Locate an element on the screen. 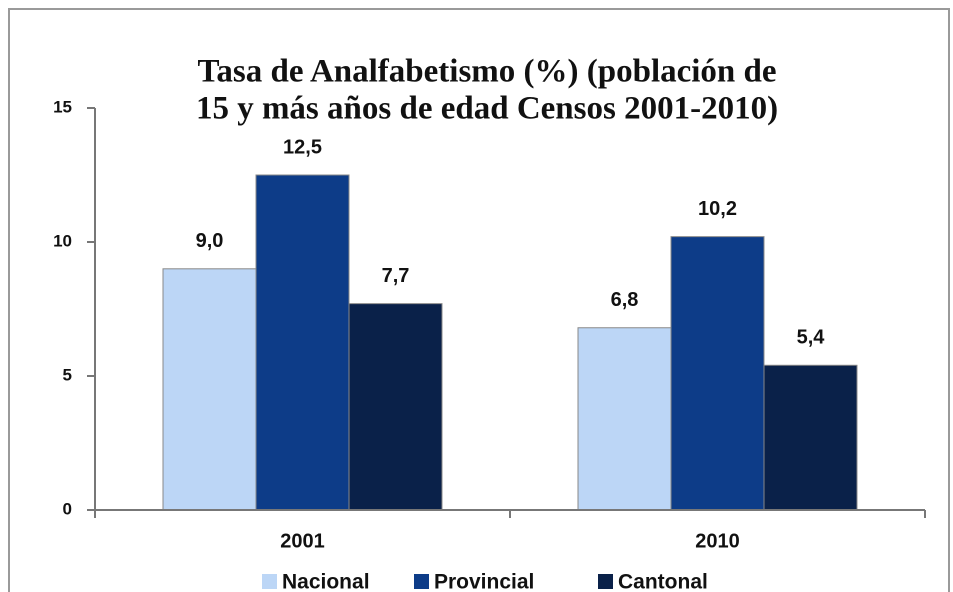 The height and width of the screenshot is (592, 953). legend-label: Cantonal is located at coordinates (663, 581).